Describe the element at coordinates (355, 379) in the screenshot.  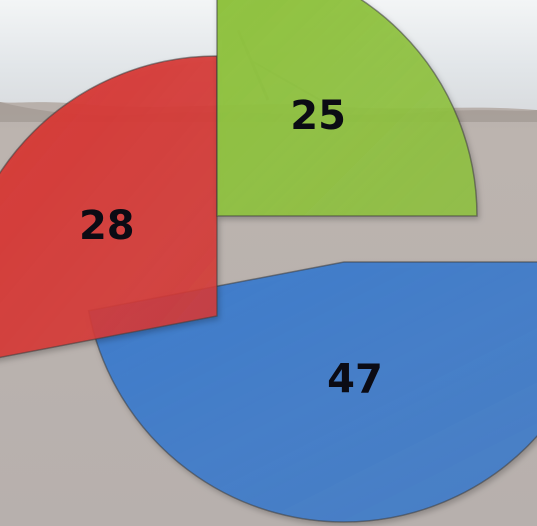
I see `pie-slice-1-label: 47` at that location.